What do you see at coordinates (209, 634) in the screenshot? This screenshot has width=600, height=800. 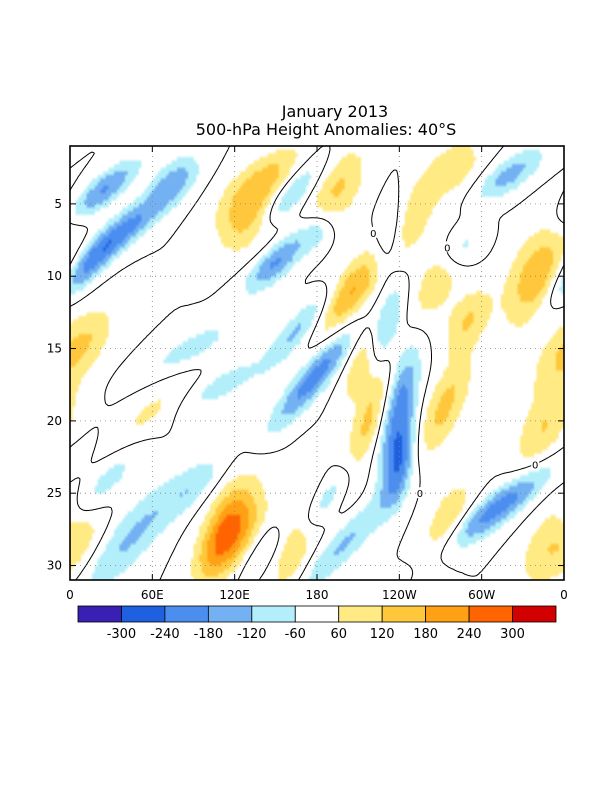 I see `colorbar-label: -180` at bounding box center [209, 634].